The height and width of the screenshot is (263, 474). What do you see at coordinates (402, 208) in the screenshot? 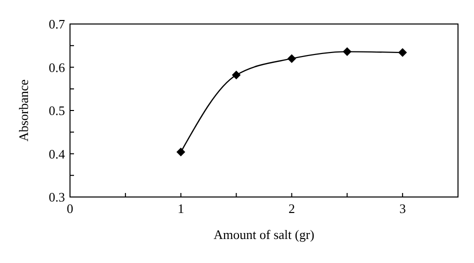
I see `x-tick-label: 3` at bounding box center [402, 208].